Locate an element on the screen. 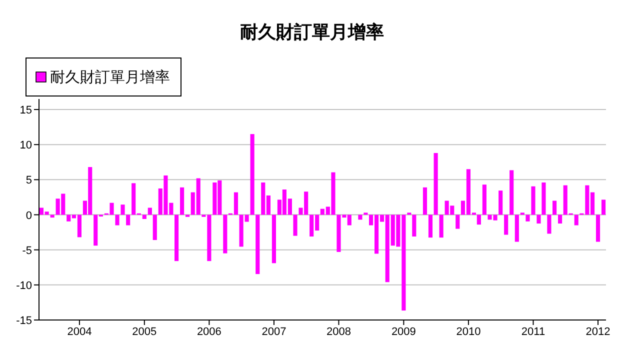 This screenshot has width=624, height=349. y-tick-label: -10 is located at coordinates (24, 286).